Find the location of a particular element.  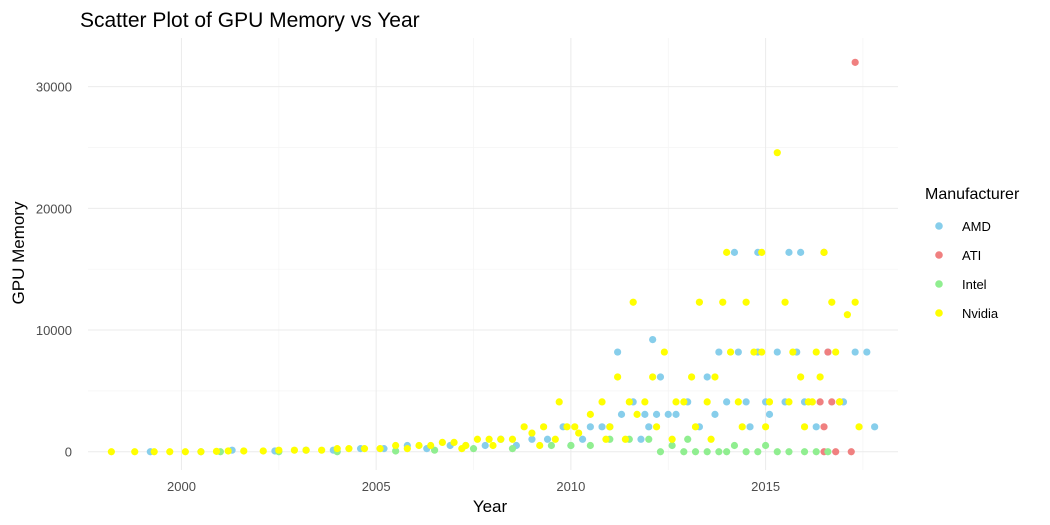

legend-label: Nvidia is located at coordinates (980, 313).